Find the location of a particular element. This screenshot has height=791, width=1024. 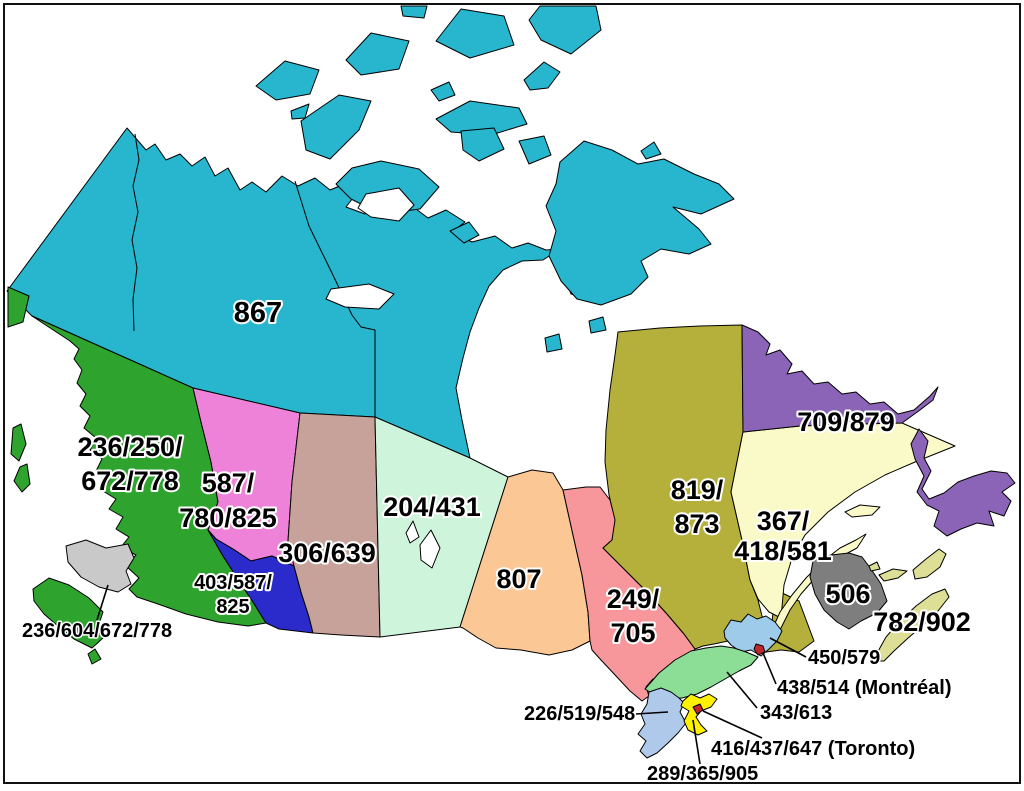

bylot-island is located at coordinates (651, 150).